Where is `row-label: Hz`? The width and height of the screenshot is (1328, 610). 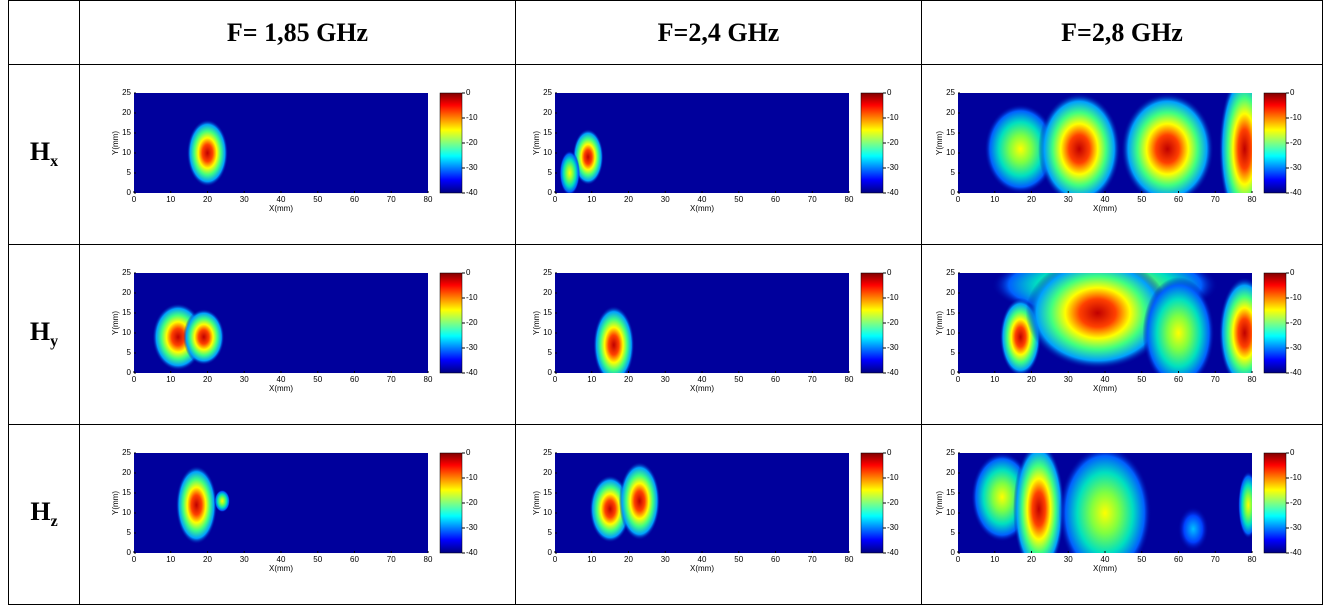 row-label: Hz is located at coordinates (44, 514).